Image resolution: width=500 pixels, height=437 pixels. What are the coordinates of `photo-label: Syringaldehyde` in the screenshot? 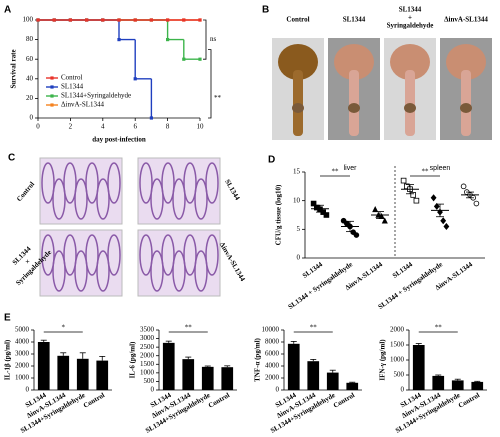 It's located at (410, 26).